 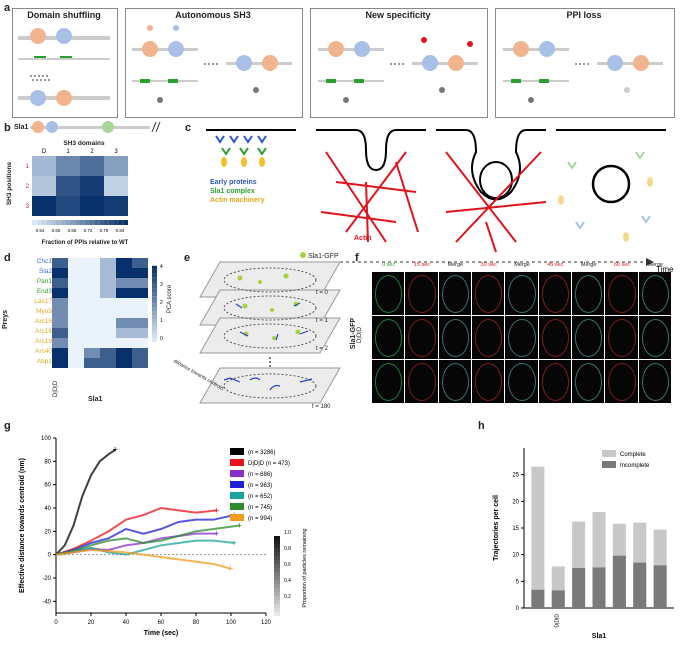 I want to click on pca-score-label: PCA score, so click(x=170, y=299).